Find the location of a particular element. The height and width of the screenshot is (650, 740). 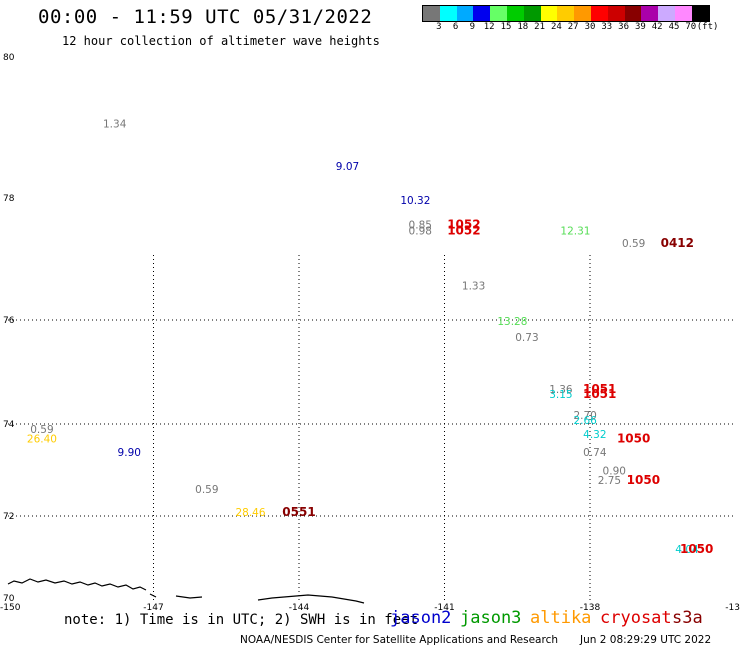

colorbar-label: 18 is located at coordinates (523, 27).